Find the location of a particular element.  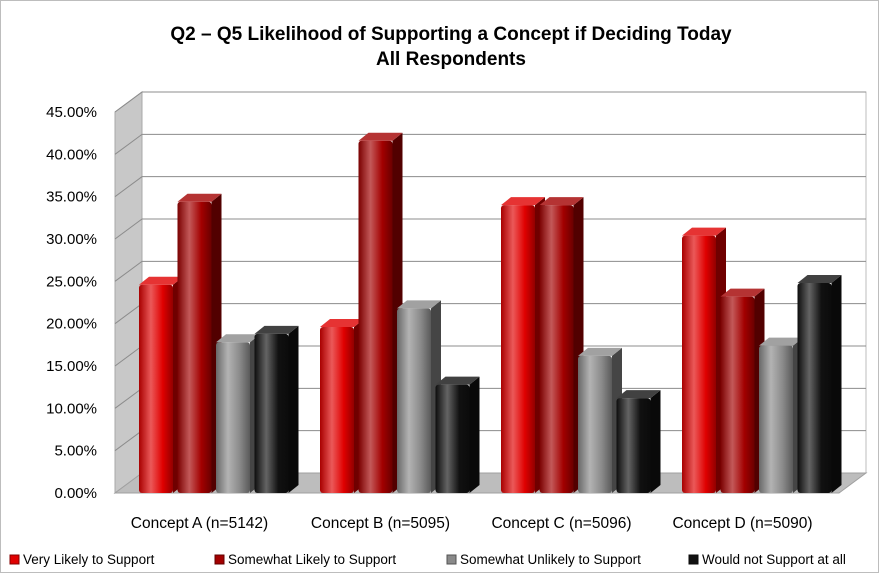

y-tick-label: 45.00% is located at coordinates (71, 112).